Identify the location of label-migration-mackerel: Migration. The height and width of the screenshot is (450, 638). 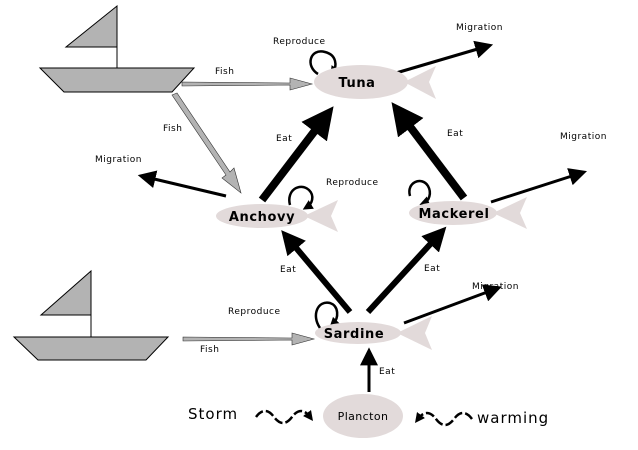
(583, 137).